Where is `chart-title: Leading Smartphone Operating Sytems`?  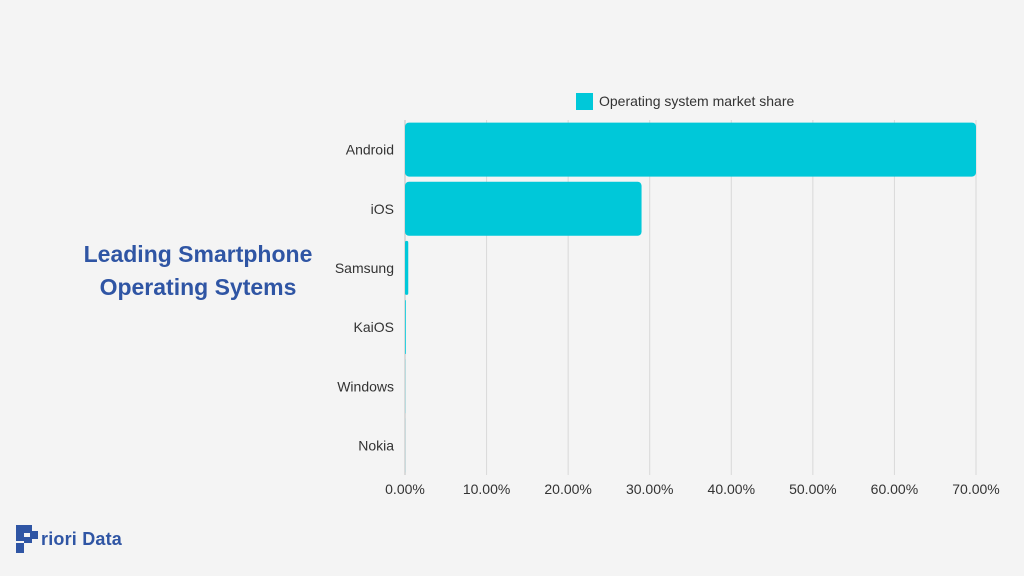
chart-title: Leading Smartphone Operating Sytems is located at coordinates (198, 271).